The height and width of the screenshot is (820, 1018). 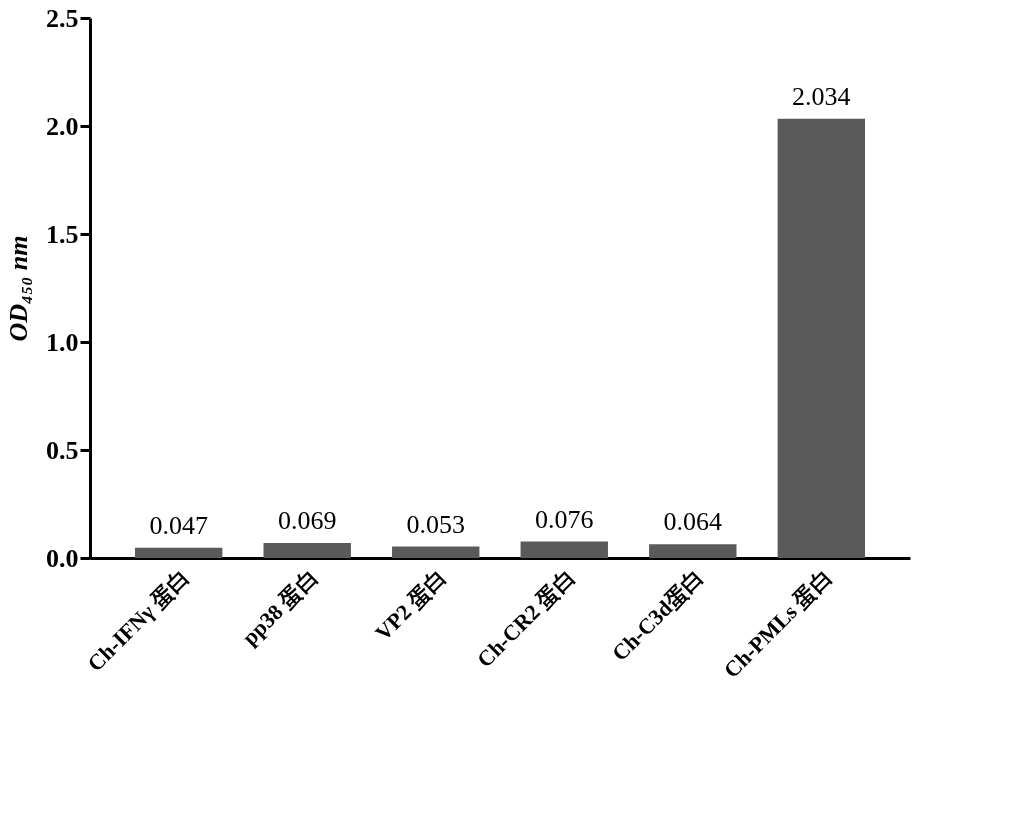 What do you see at coordinates (62, 450) in the screenshot?
I see `y-tick-label: 0.5` at bounding box center [62, 450].